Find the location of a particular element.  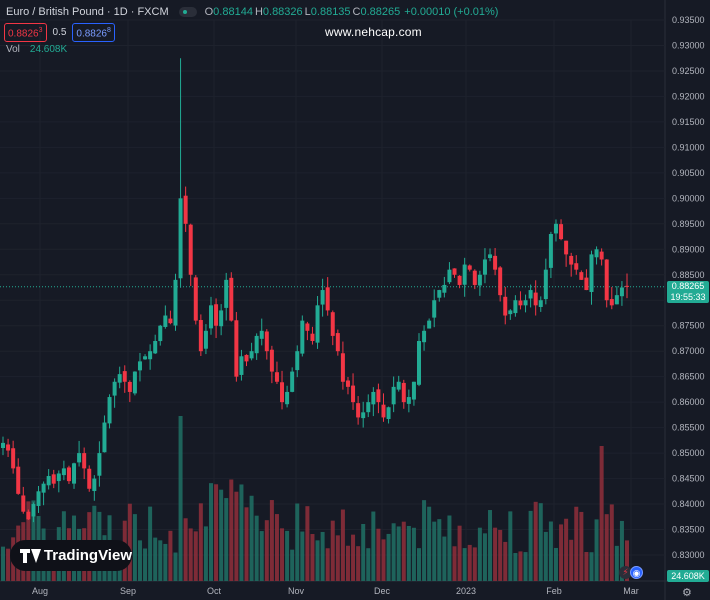

symbol-title: Euro / British Pound · 1D · FXCM is located at coordinates (87, 12).